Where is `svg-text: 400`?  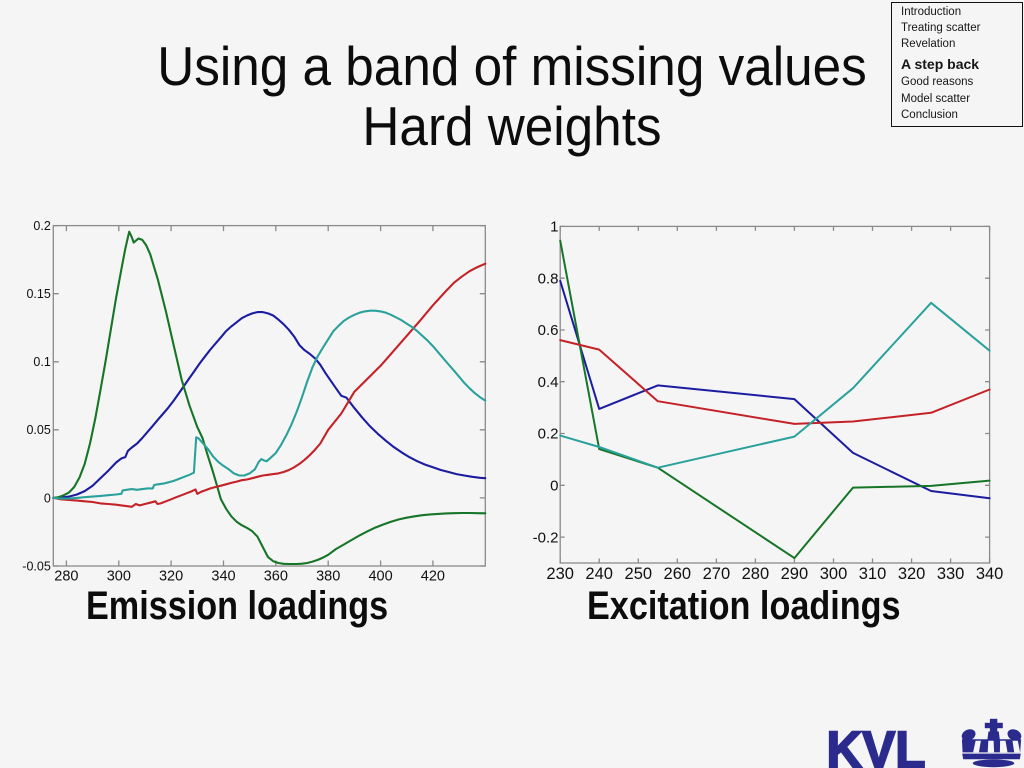 svg-text: 400 is located at coordinates (380, 577).